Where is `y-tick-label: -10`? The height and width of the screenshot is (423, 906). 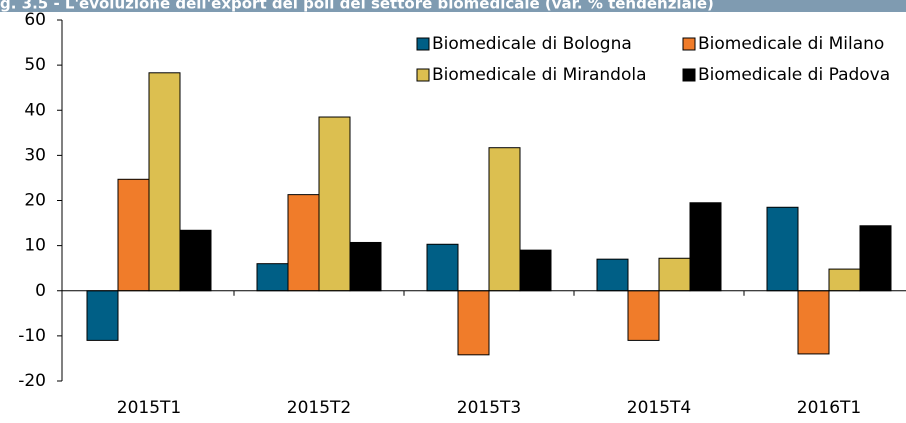 y-tick-label: -10 is located at coordinates (32, 336).